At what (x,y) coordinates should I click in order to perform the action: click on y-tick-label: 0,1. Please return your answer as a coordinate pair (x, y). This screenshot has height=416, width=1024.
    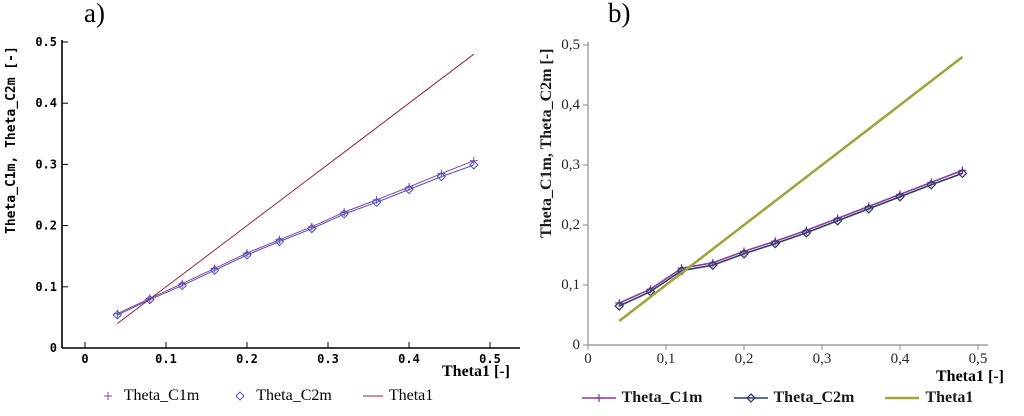
    Looking at the image, I should click on (570, 285).